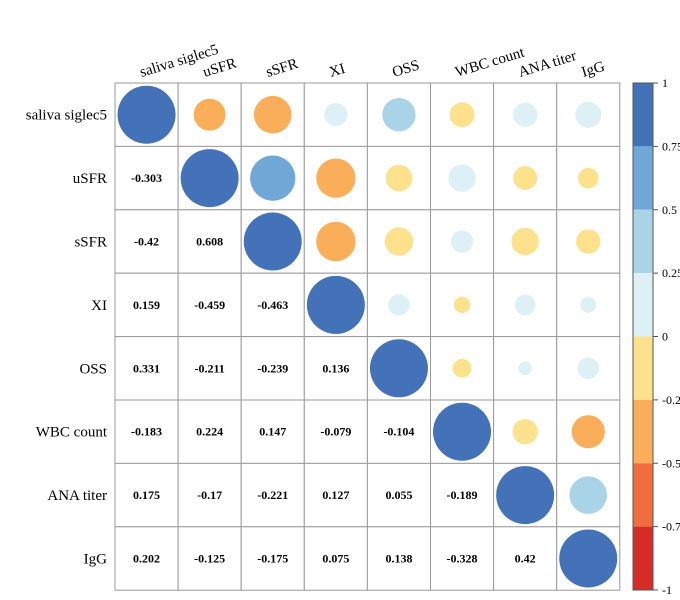 The width and height of the screenshot is (680, 600). I want to click on corr-value-3-1: -0.459, so click(209, 305).